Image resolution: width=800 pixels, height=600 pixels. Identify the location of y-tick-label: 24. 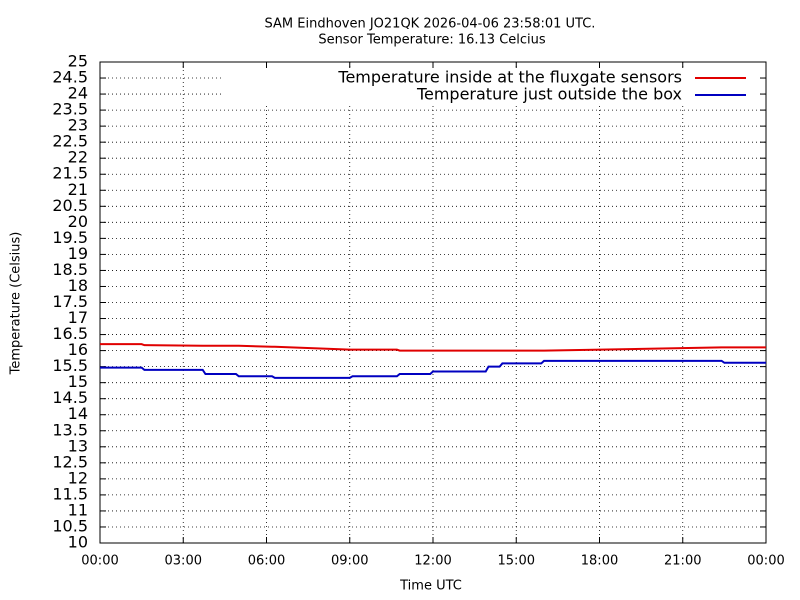
(78, 93).